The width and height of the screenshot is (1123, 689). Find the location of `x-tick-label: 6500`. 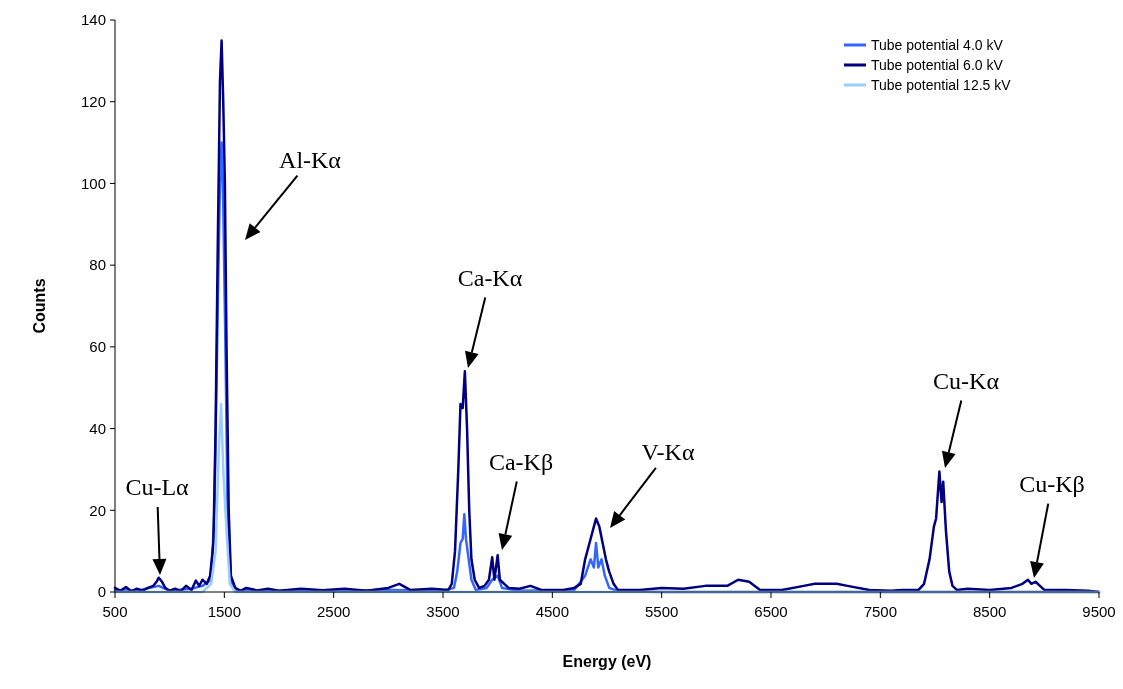

x-tick-label: 6500 is located at coordinates (771, 611).